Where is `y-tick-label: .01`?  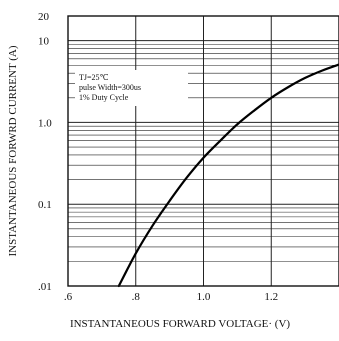 y-tick-label: .01 is located at coordinates (45, 287).